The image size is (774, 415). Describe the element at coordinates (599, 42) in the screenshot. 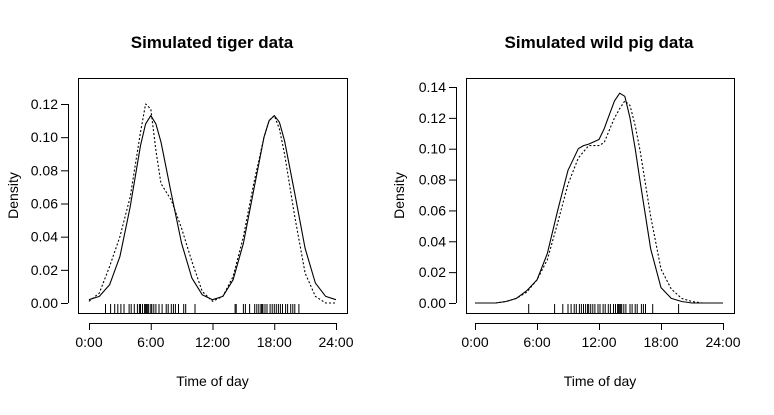

I see `chart-title: Simulated wild pig data` at that location.